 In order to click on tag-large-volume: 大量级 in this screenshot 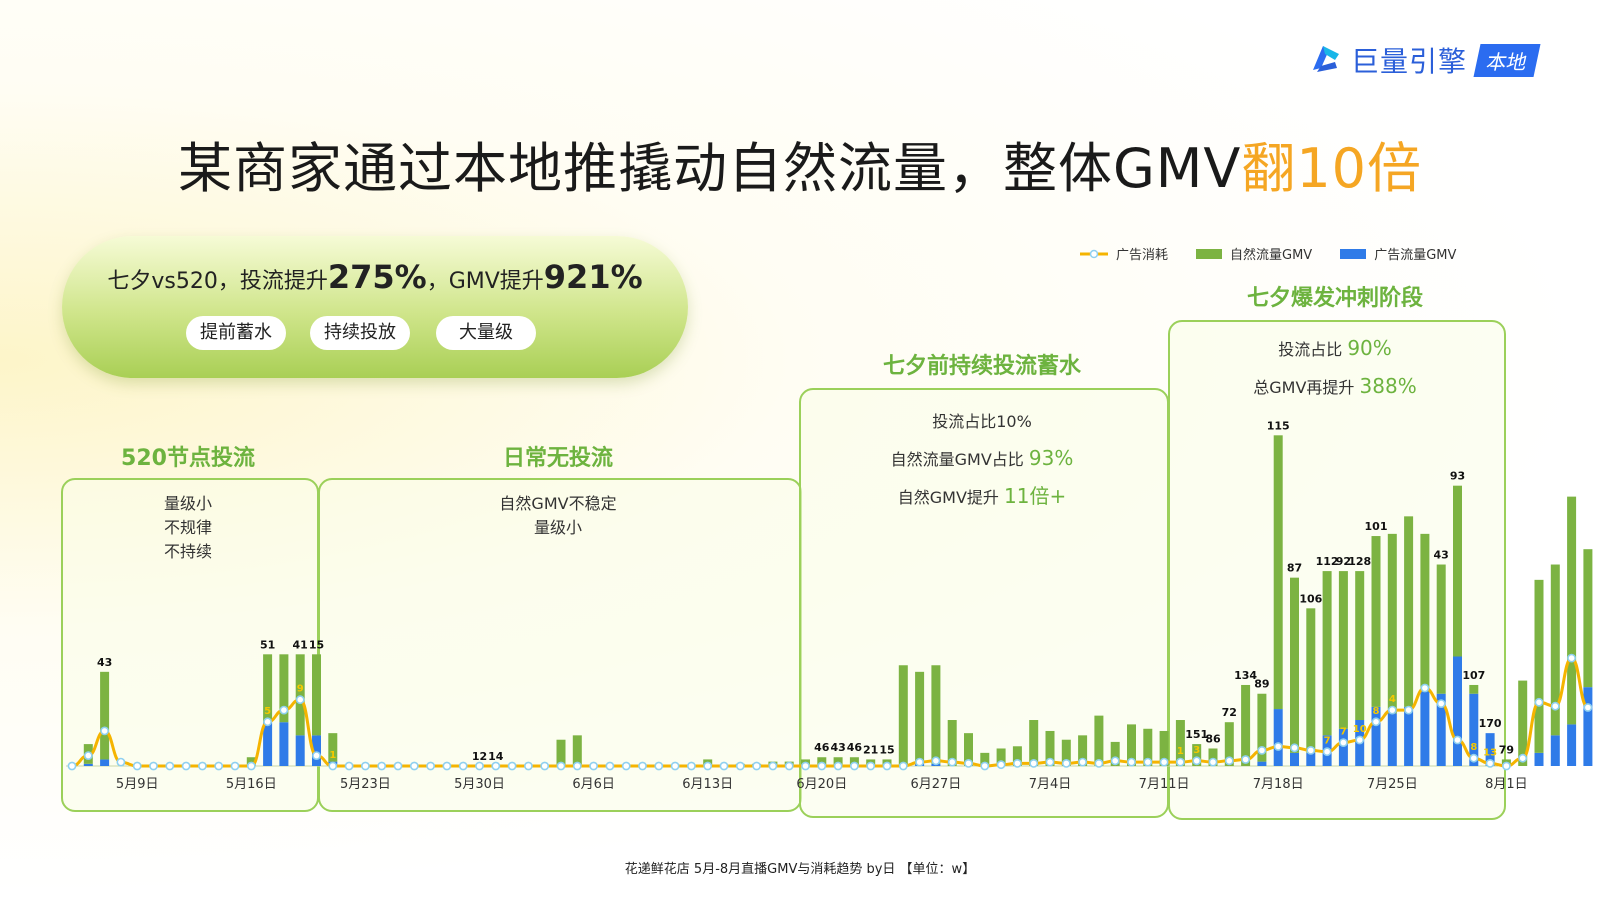, I will do `click(486, 333)`.